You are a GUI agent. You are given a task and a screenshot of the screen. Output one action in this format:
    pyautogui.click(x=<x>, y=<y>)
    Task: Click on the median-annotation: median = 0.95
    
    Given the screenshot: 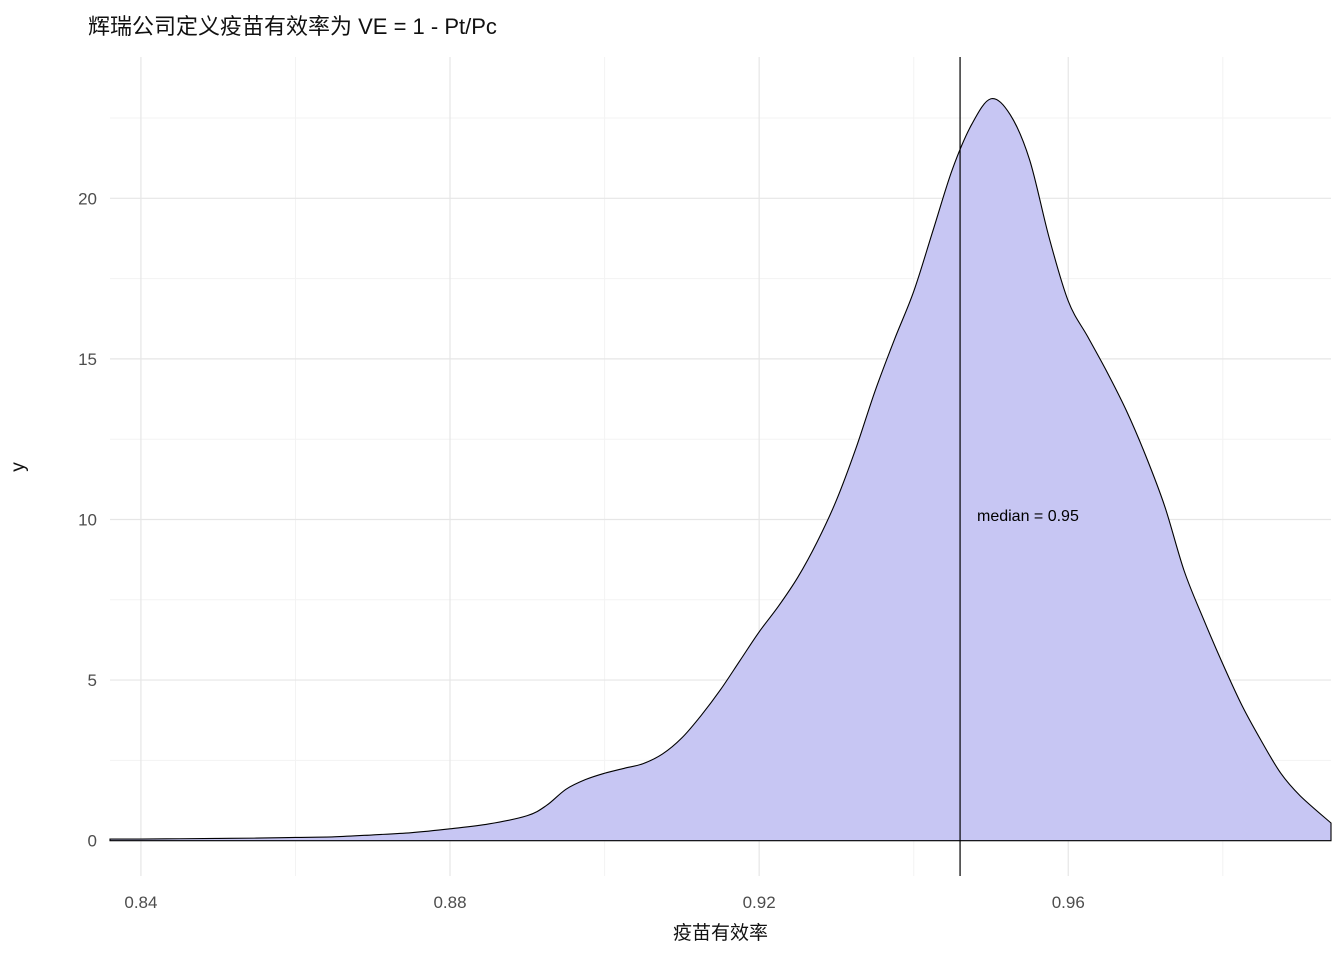 What is the action you would take?
    pyautogui.click(x=1028, y=516)
    